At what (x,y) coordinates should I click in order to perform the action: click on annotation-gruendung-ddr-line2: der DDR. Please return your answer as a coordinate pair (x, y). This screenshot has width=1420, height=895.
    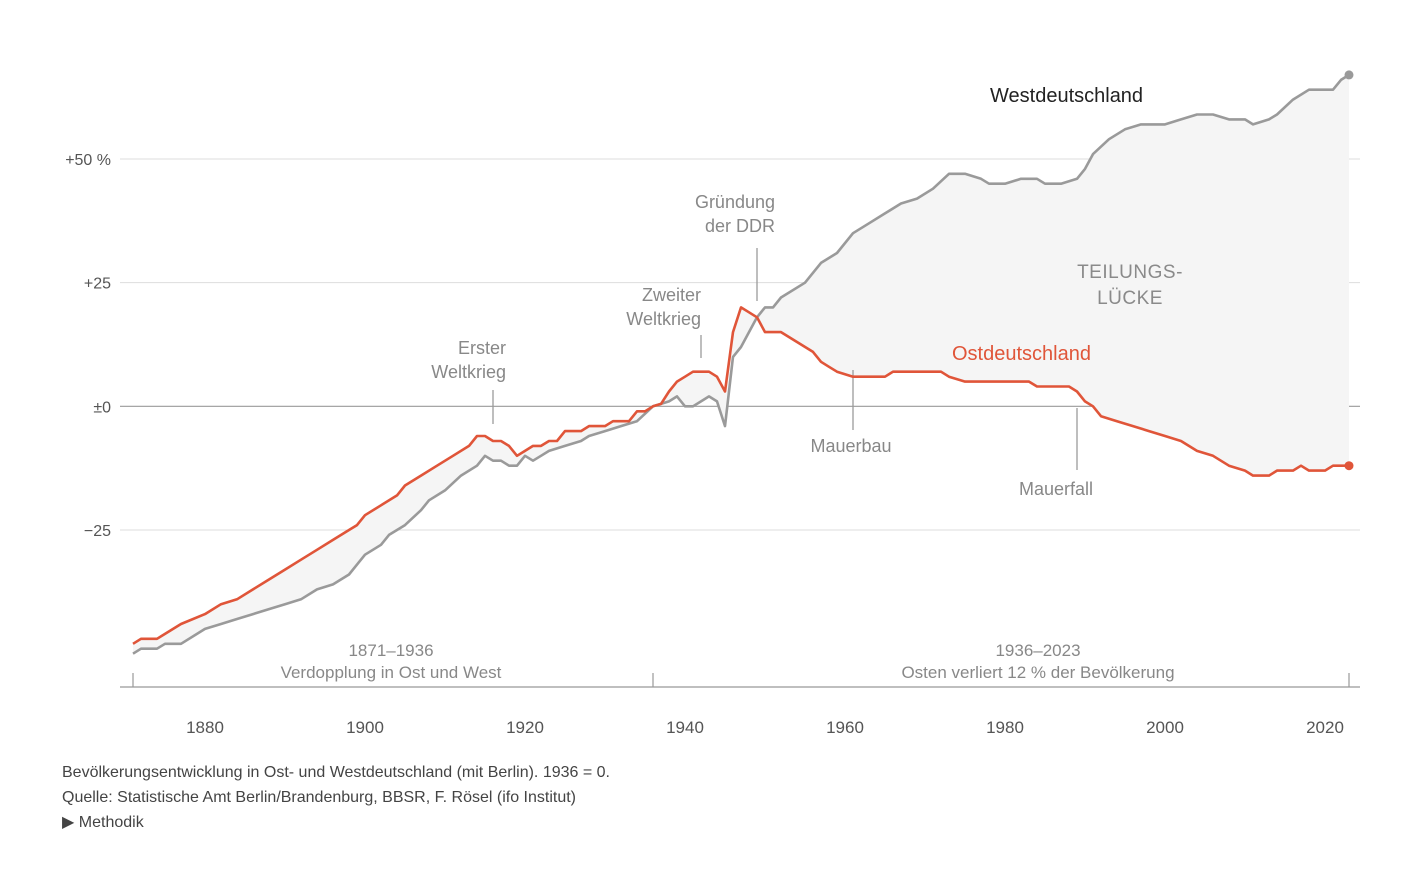
    Looking at the image, I should click on (740, 226).